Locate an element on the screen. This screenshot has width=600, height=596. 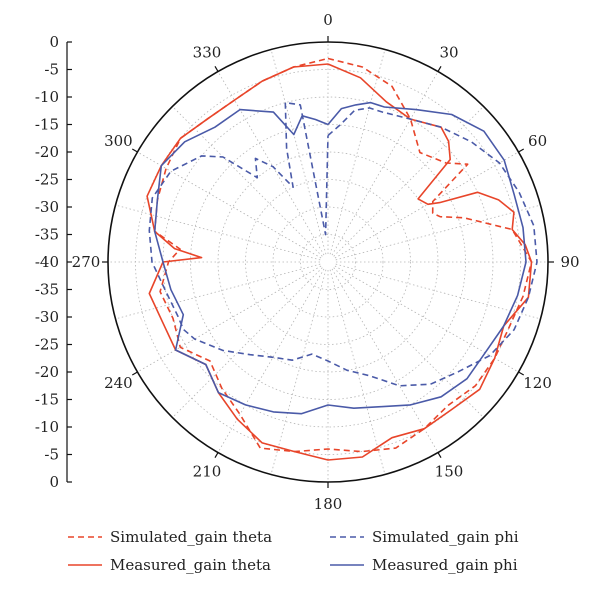
angle-label: 150 is located at coordinates (449, 472).